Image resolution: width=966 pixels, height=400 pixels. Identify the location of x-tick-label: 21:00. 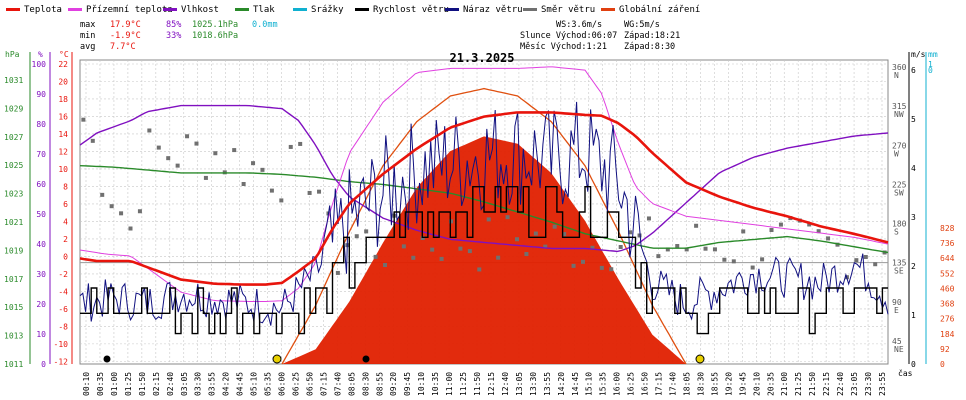
(784, 384).